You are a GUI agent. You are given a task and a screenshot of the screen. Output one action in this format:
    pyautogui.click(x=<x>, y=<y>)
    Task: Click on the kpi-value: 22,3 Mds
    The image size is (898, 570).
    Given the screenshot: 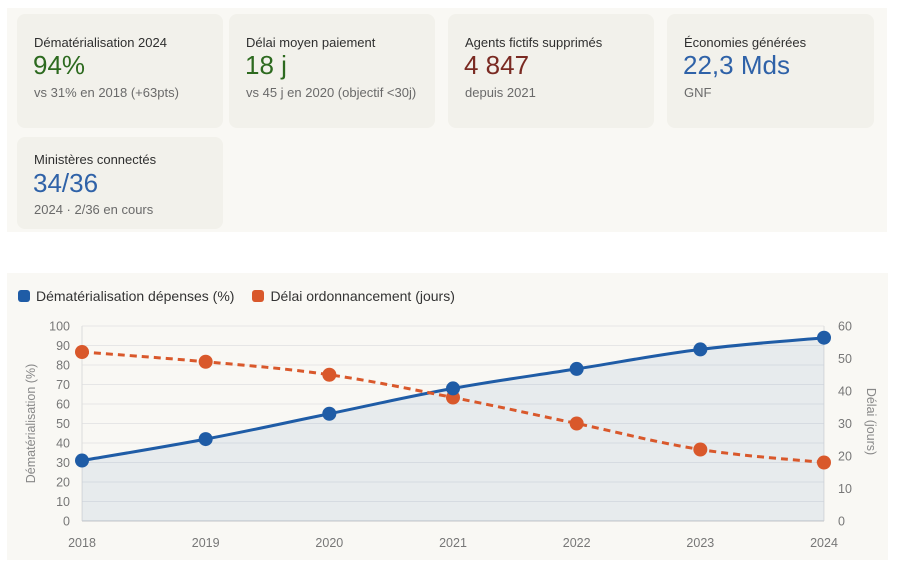 What is the action you would take?
    pyautogui.click(x=736, y=65)
    